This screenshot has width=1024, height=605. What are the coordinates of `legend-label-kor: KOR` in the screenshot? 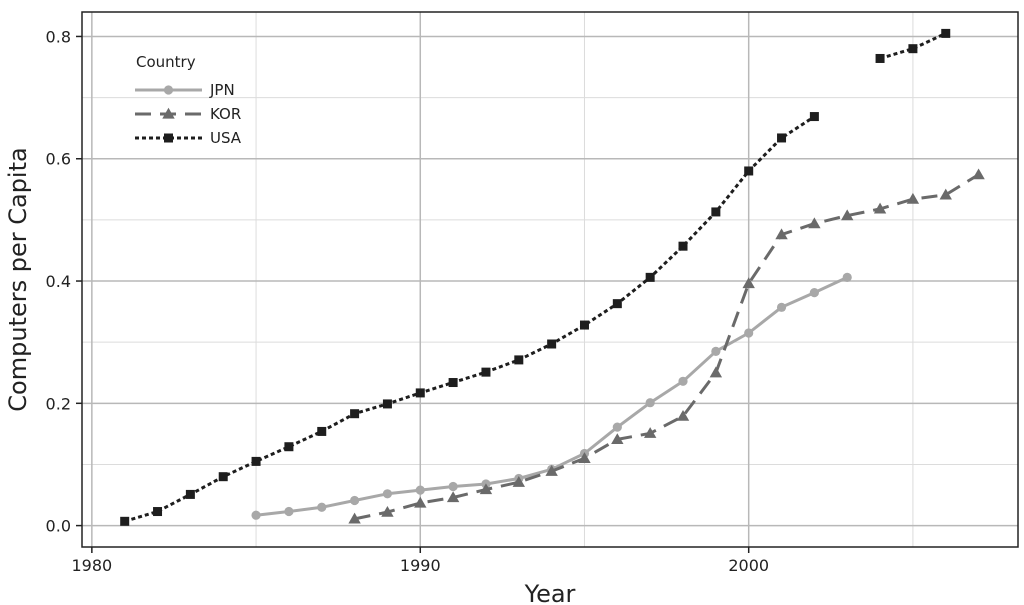 It's located at (225, 114).